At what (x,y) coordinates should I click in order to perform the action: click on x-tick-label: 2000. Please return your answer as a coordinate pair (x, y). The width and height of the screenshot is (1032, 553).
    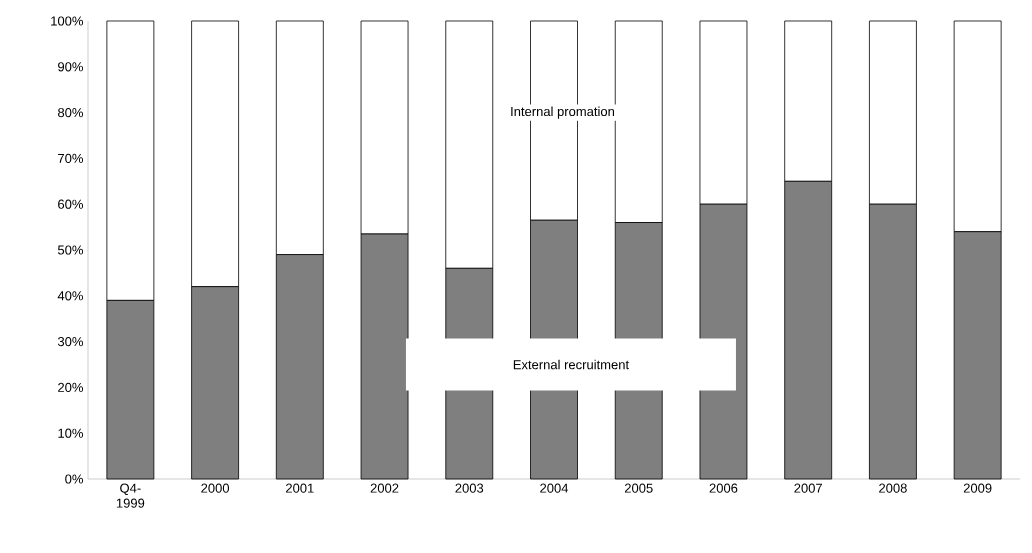
    Looking at the image, I should click on (215, 488).